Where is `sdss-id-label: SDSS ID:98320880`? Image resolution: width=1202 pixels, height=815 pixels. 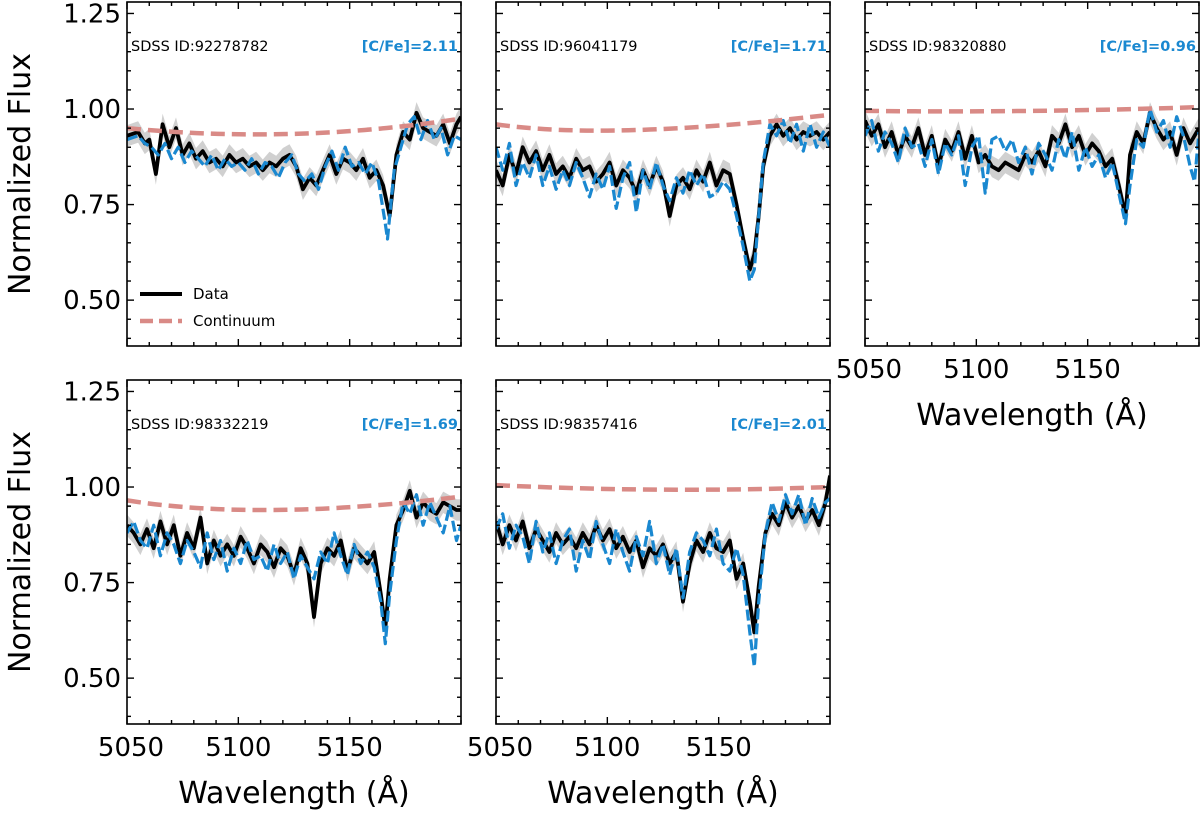
sdss-id-label: SDSS ID:98320880 is located at coordinates (938, 47).